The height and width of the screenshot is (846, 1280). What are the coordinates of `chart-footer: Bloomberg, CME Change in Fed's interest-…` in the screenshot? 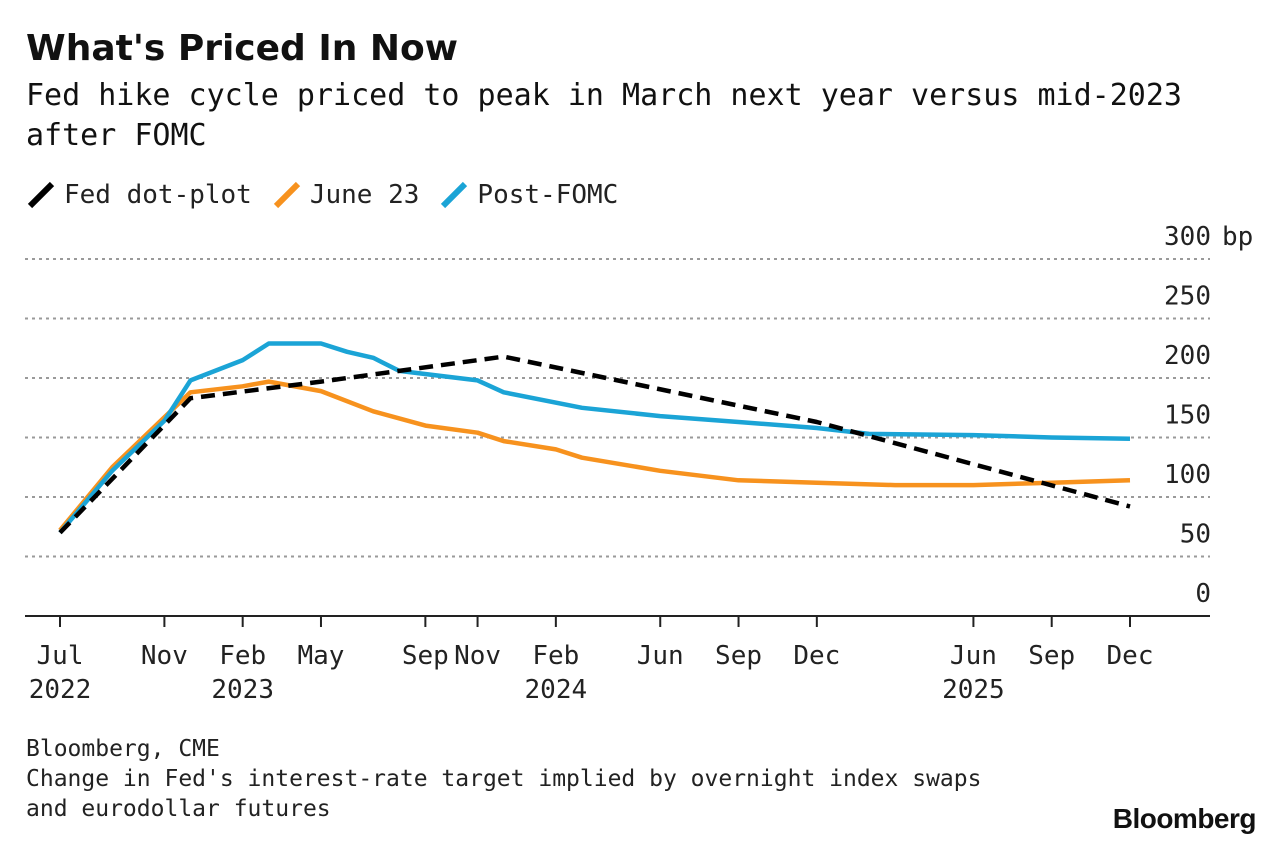 It's located at (506, 779).